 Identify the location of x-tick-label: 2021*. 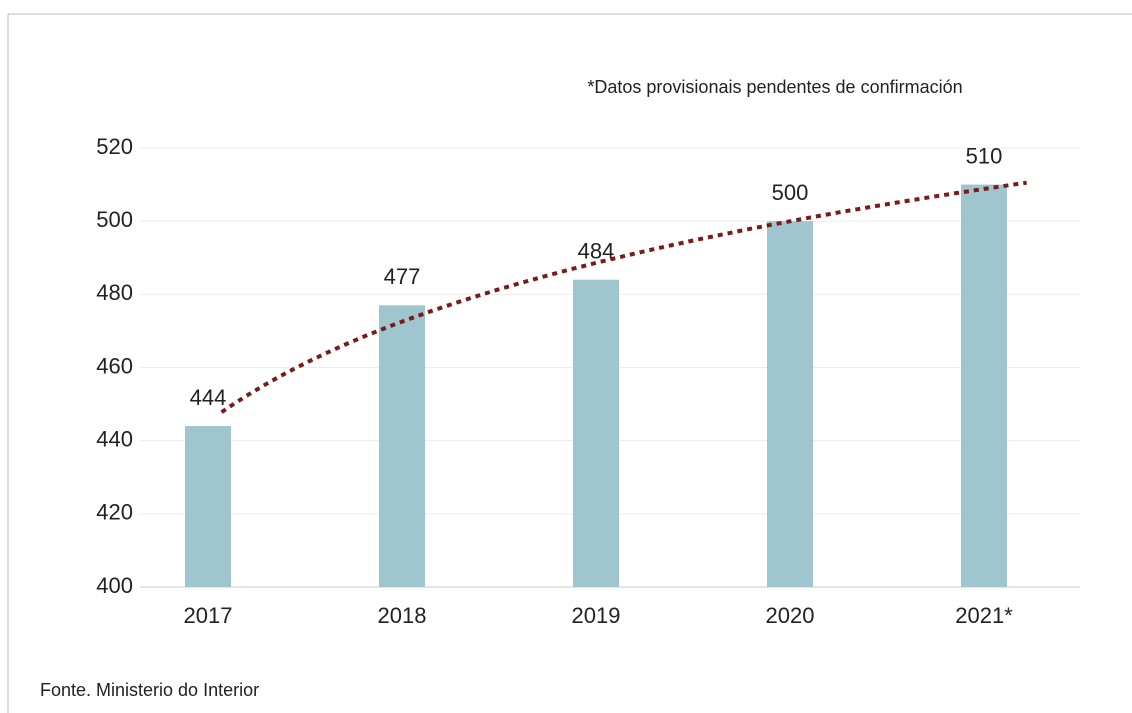
(984, 615).